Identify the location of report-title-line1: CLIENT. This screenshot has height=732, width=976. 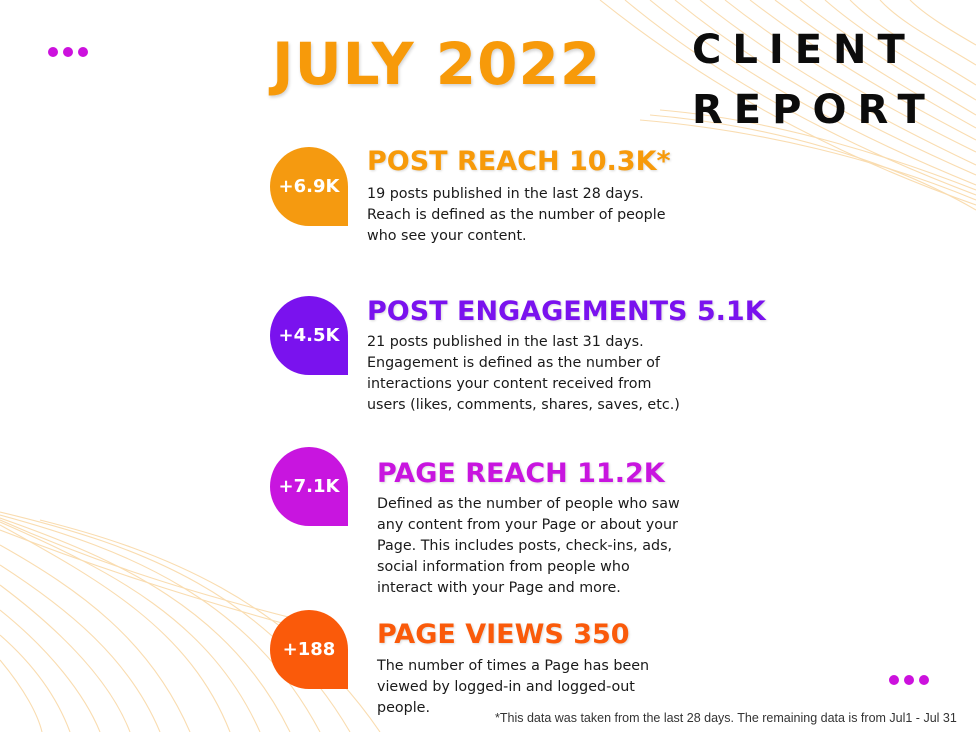
(804, 50).